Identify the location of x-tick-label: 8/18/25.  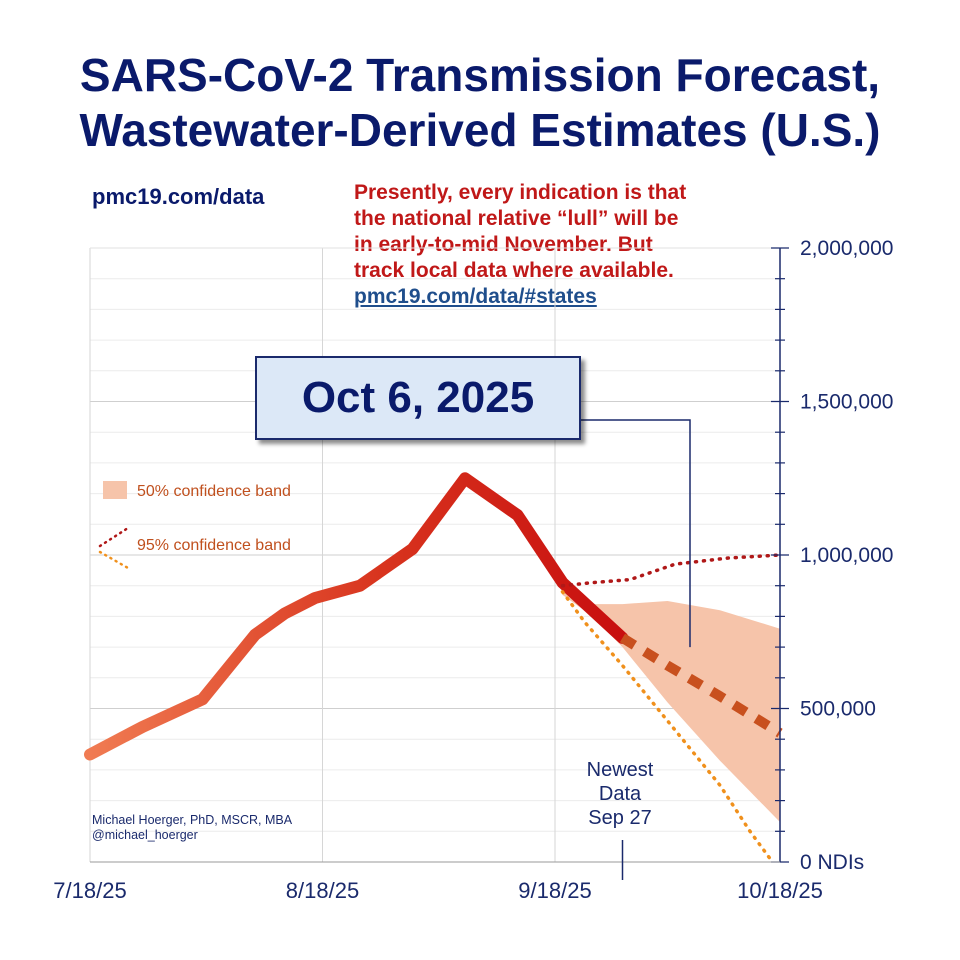
(322, 890).